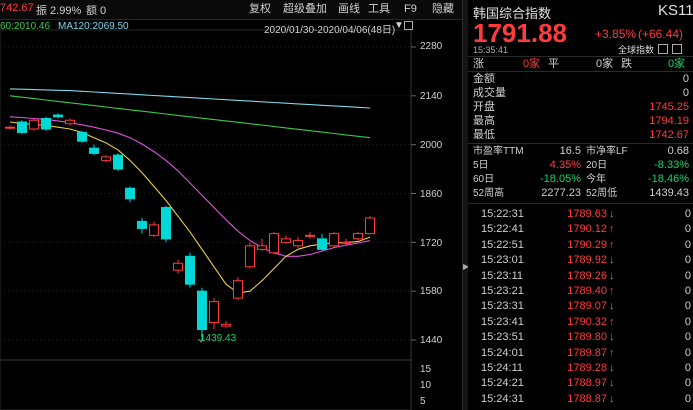  Describe the element at coordinates (93, 26) in the screenshot. I see `ma120-label: MA120:2069.50` at that location.